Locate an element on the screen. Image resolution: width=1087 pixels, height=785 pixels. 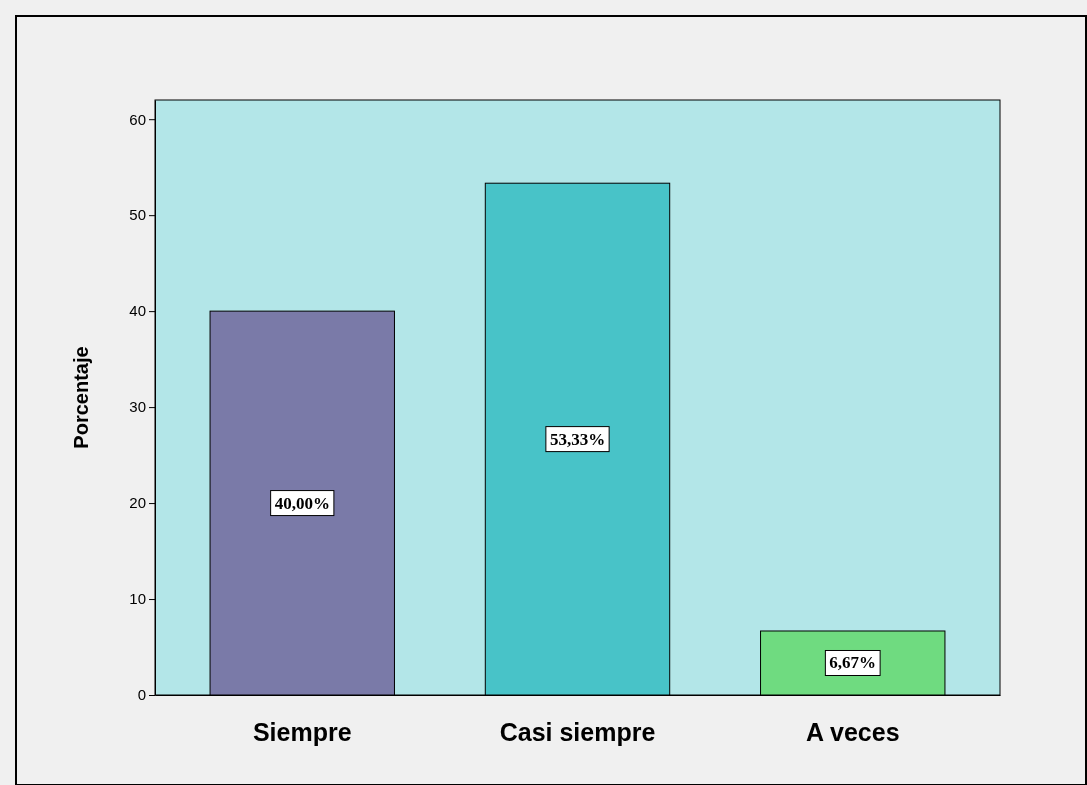
y-tick-label: 20 is located at coordinates (137, 503).